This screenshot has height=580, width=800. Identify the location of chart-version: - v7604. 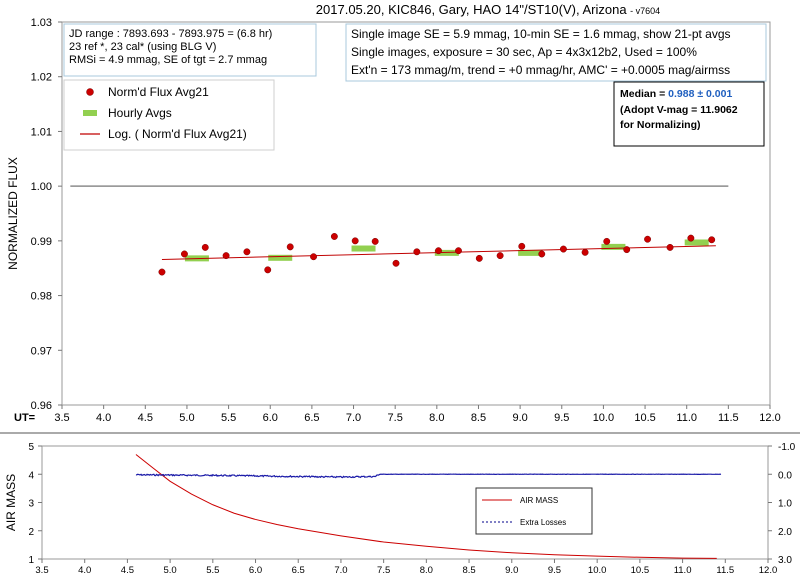
(645, 11).